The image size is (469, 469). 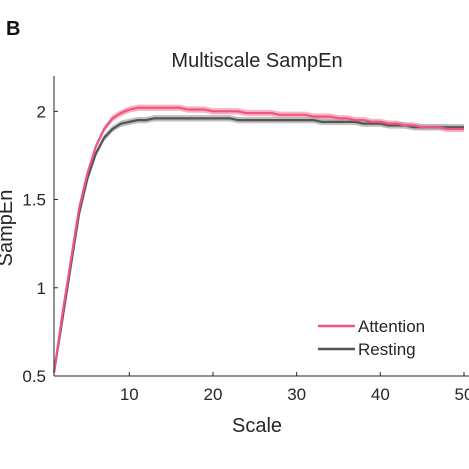 I want to click on y-tick-label: 1.5, so click(x=34, y=200).